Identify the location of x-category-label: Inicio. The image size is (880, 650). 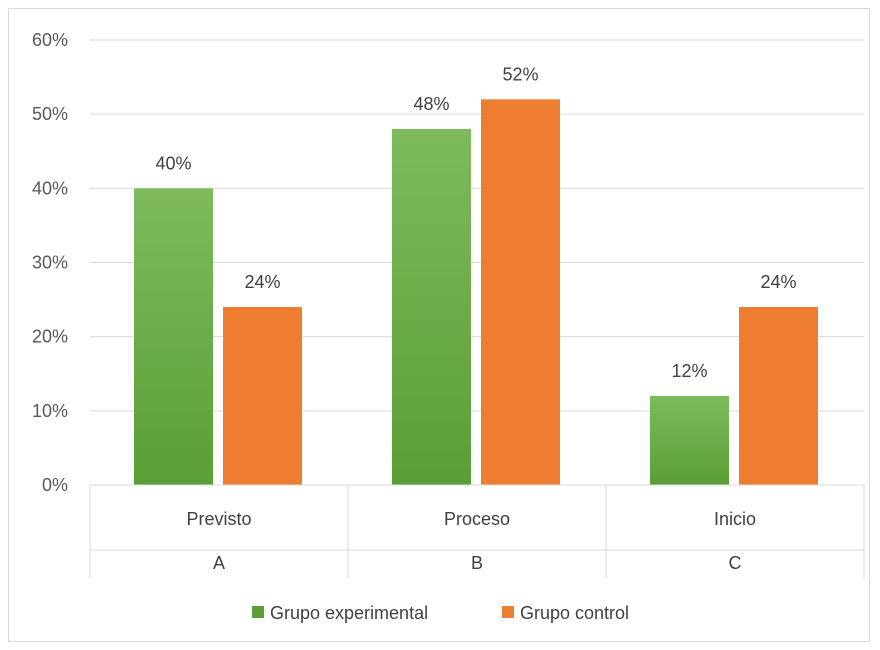
(735, 519).